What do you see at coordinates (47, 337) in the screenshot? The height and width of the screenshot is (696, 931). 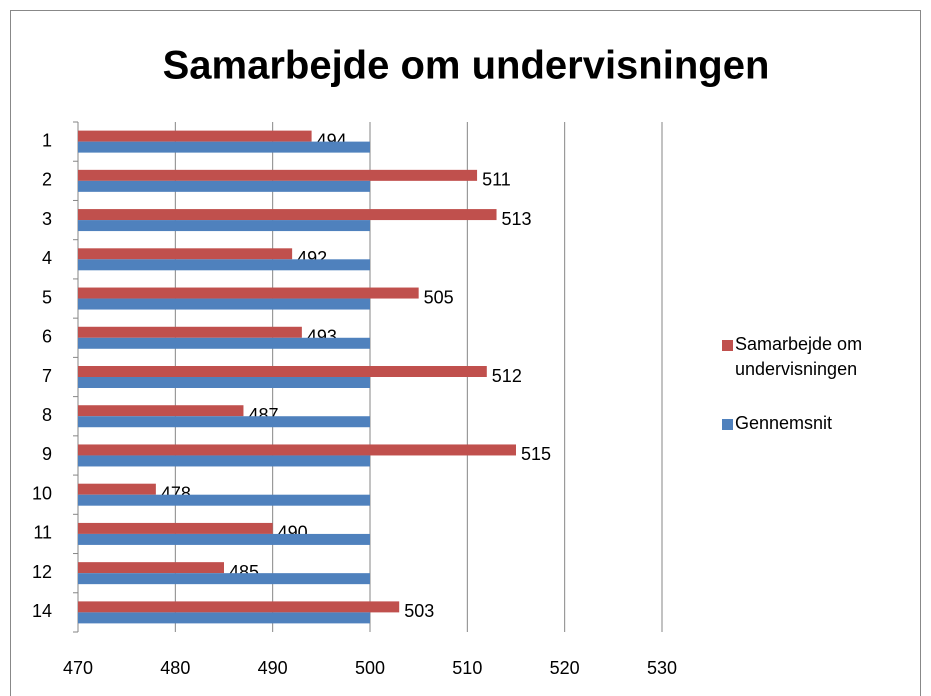 I see `y-tick-label: 6` at bounding box center [47, 337].